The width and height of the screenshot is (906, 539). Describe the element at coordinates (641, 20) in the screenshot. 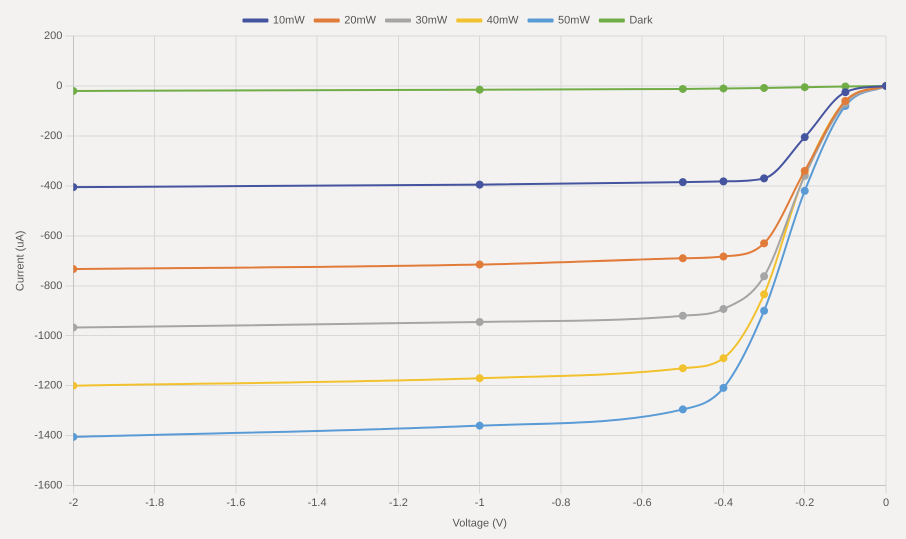

I see `legend-label: Dark` at that location.